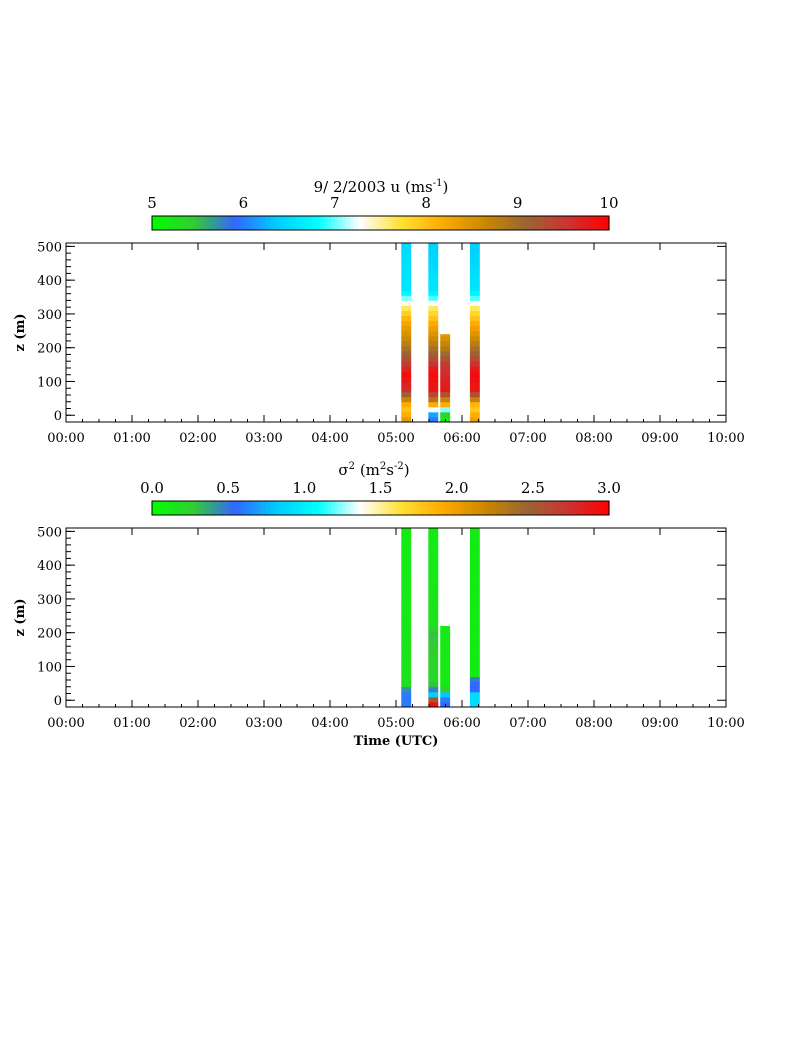 The image size is (807, 1045). I want to click on y-axis-label: z (m), so click(20, 333).